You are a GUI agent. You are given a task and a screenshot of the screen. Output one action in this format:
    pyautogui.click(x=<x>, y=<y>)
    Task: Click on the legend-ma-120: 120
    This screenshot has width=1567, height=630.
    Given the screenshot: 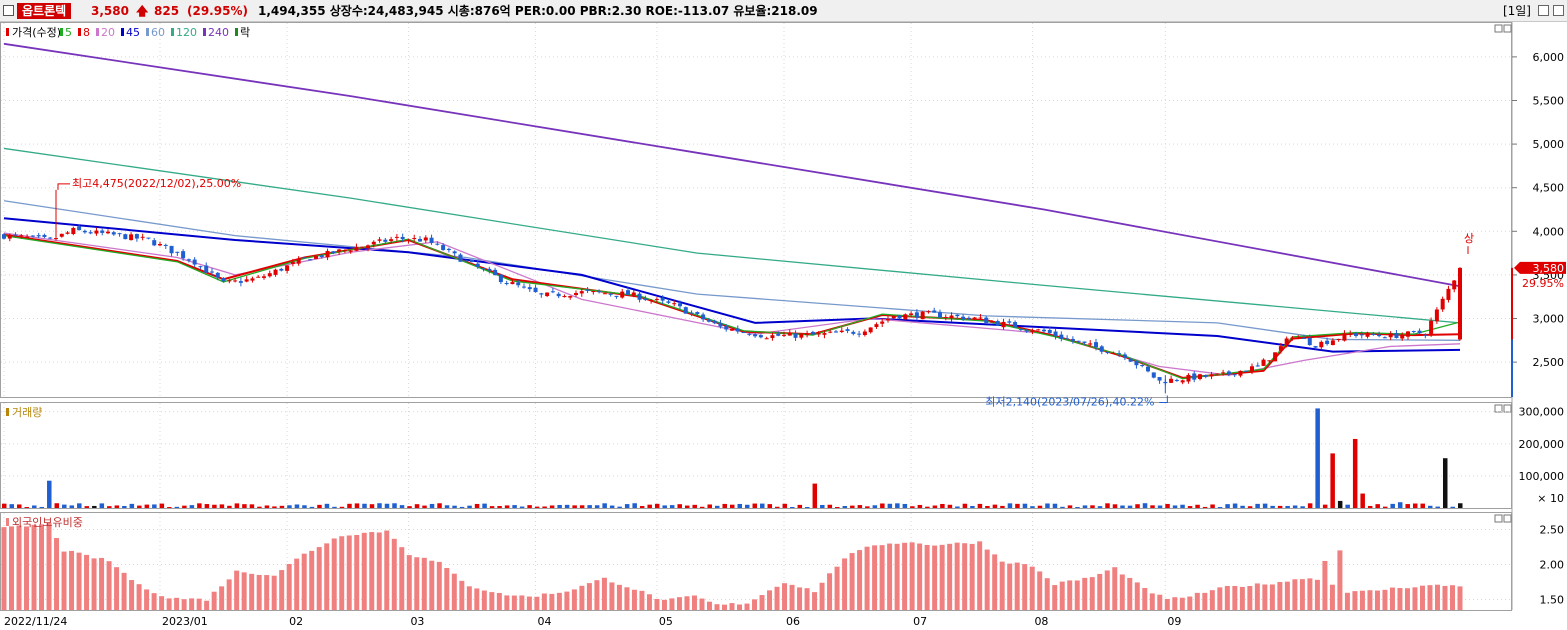 What is the action you would take?
    pyautogui.click(x=186, y=32)
    